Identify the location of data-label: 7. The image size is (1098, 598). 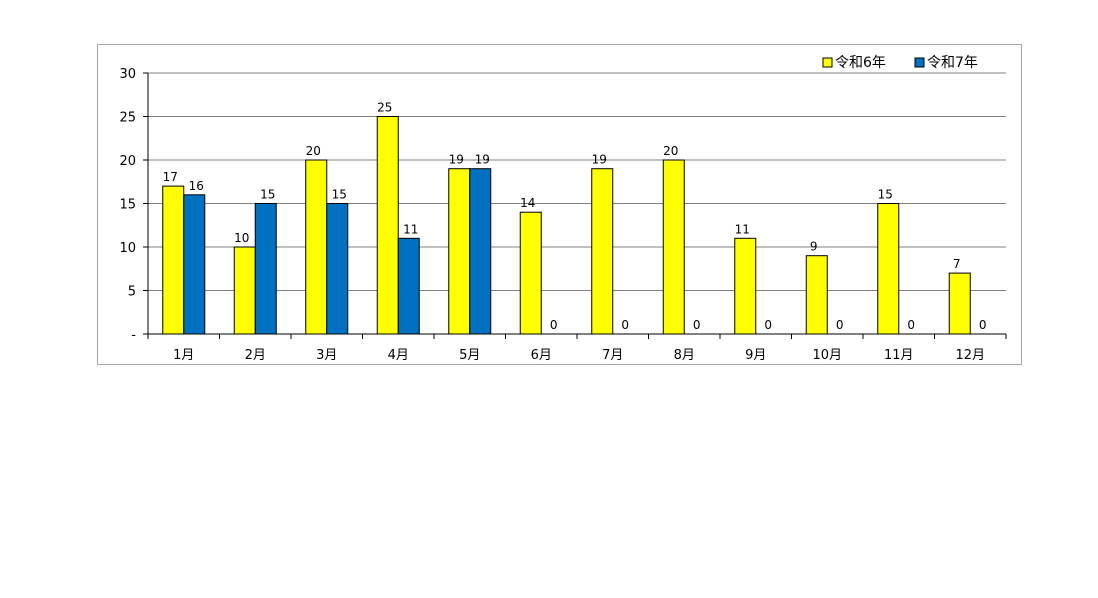
(957, 264).